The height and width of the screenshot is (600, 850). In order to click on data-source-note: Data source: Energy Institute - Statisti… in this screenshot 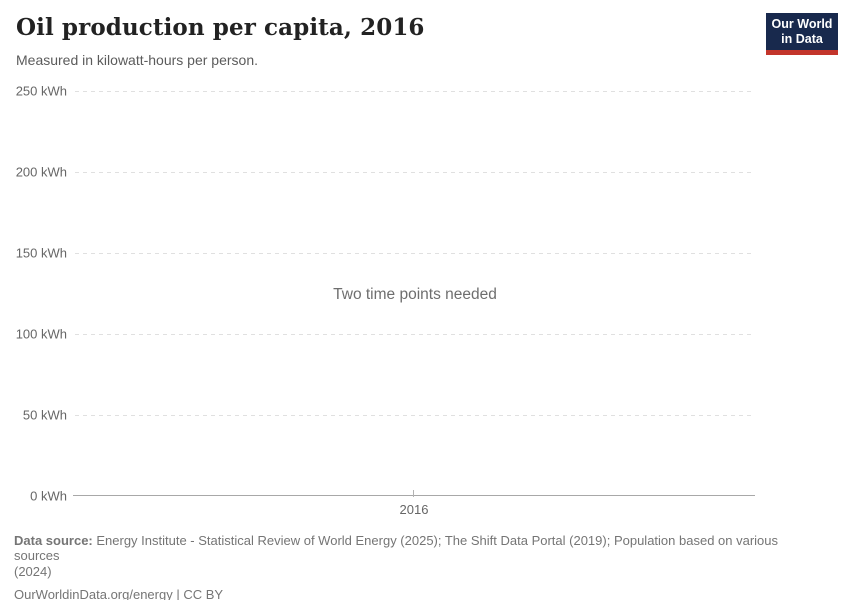, I will do `click(414, 548)`.